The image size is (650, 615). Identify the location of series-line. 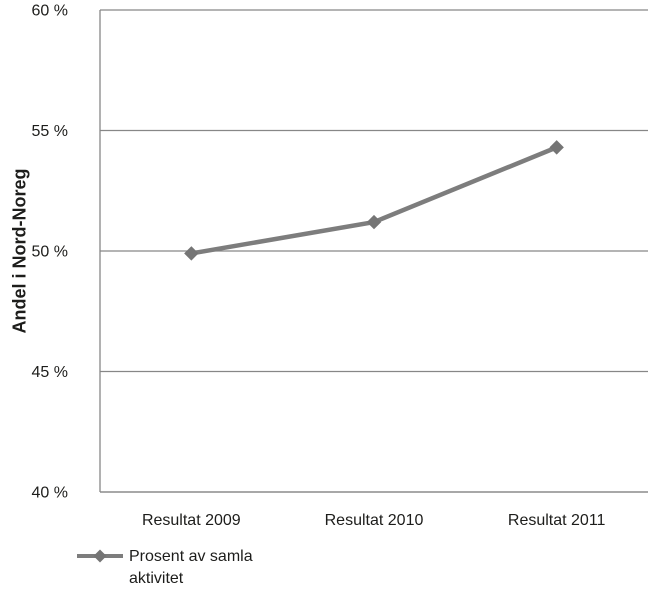
(374, 200).